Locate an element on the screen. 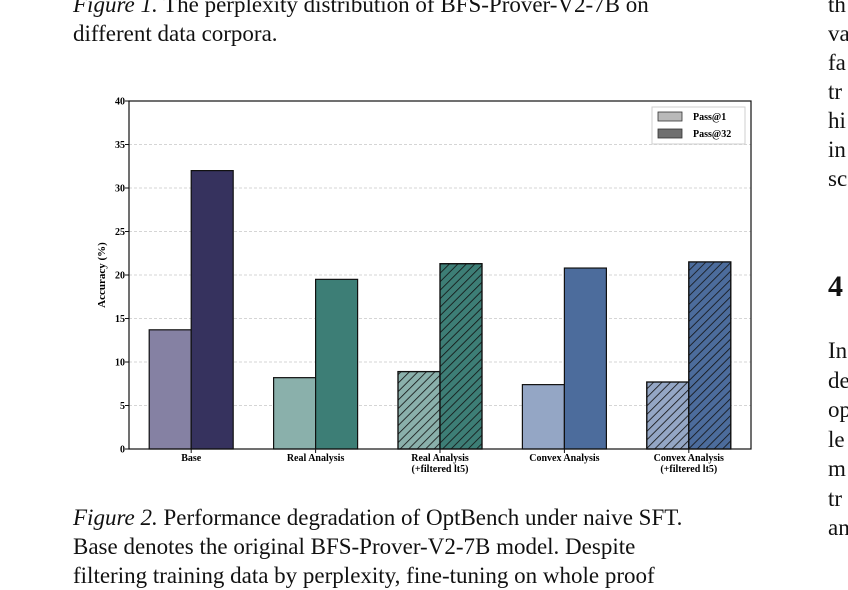 The height and width of the screenshot is (590, 848). right-column-line: hi is located at coordinates (837, 120).